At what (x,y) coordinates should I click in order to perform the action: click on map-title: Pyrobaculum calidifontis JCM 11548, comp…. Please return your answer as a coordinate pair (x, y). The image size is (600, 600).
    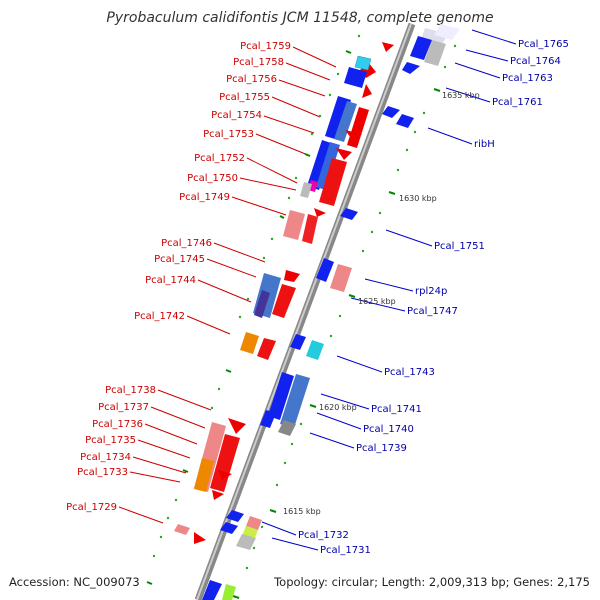
    Looking at the image, I should click on (299, 18).